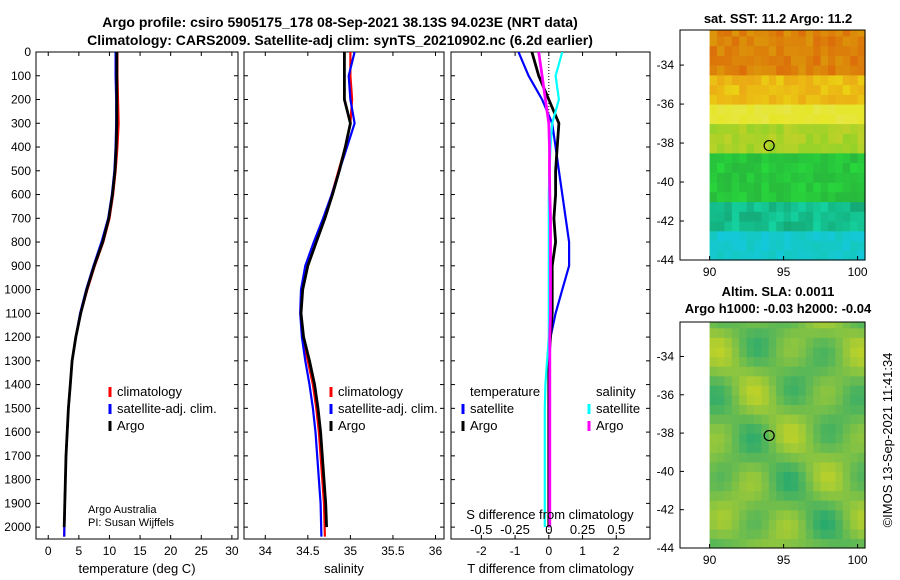 The image size is (900, 580). Describe the element at coordinates (666, 143) in the screenshot. I see `y-tick-label: -38` at that location.